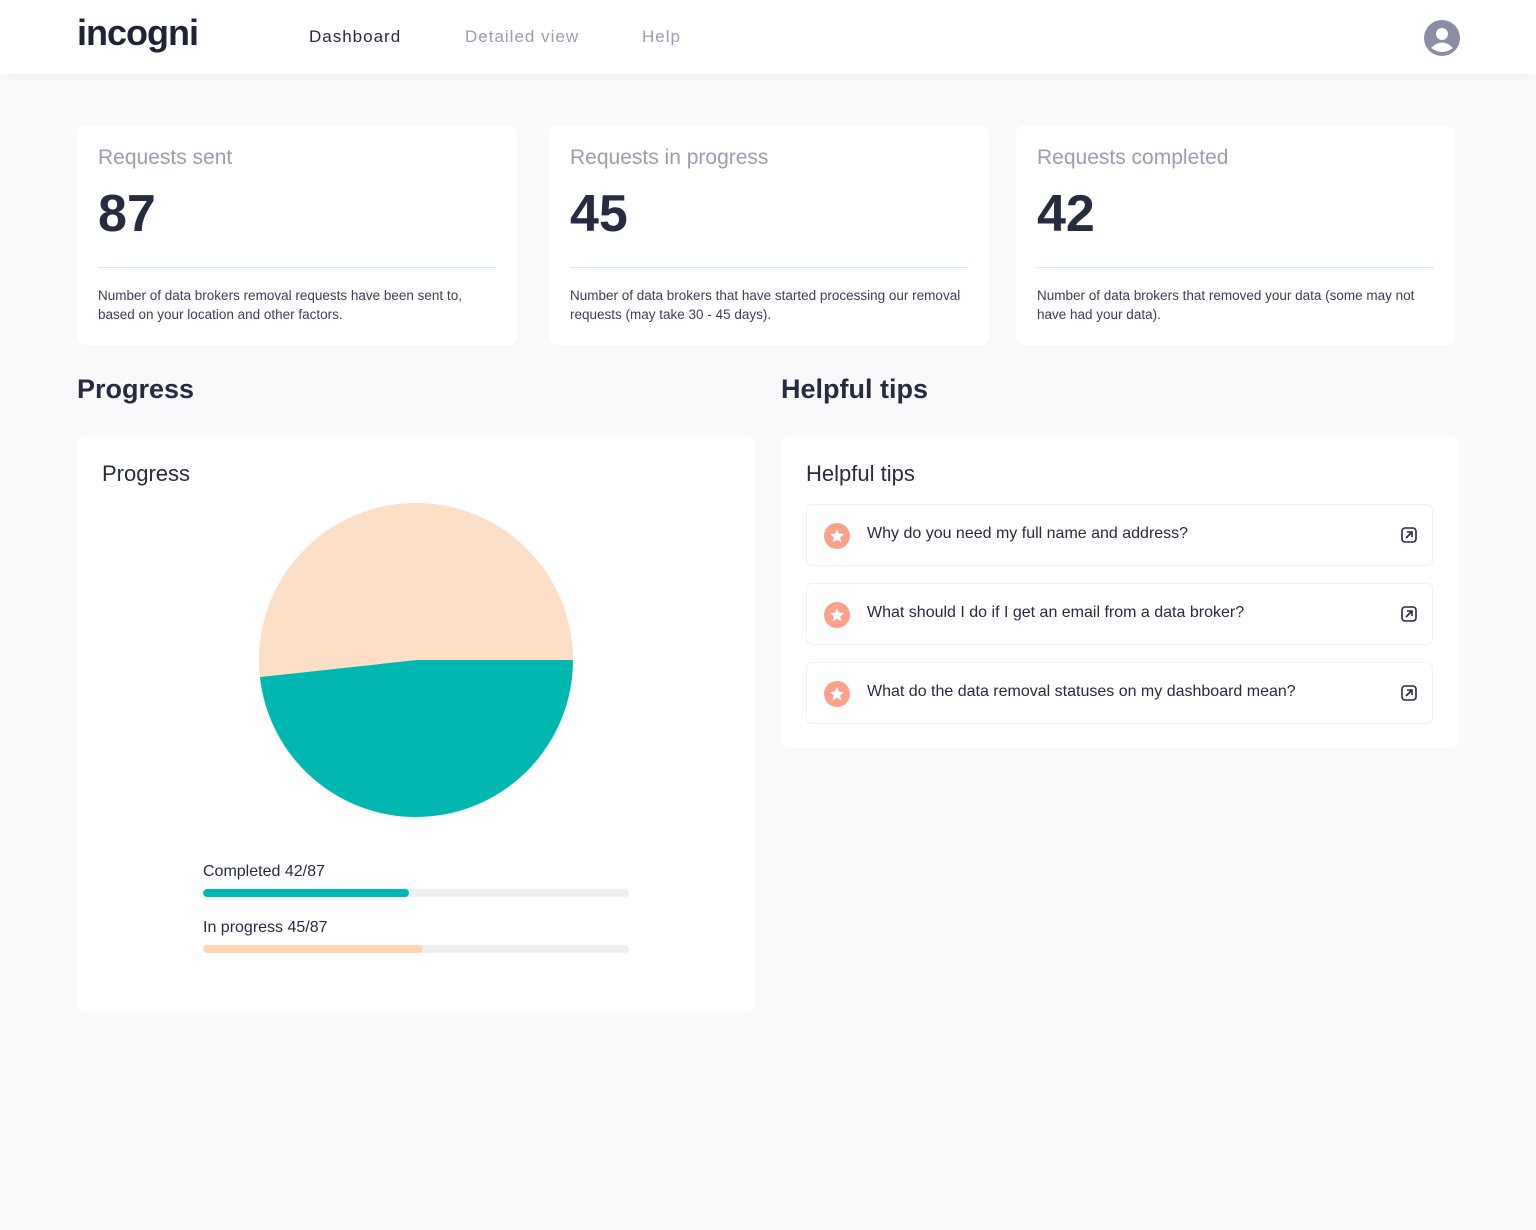 This screenshot has height=1230, width=1536. What do you see at coordinates (599, 214) in the screenshot?
I see `stat-value: 45` at bounding box center [599, 214].